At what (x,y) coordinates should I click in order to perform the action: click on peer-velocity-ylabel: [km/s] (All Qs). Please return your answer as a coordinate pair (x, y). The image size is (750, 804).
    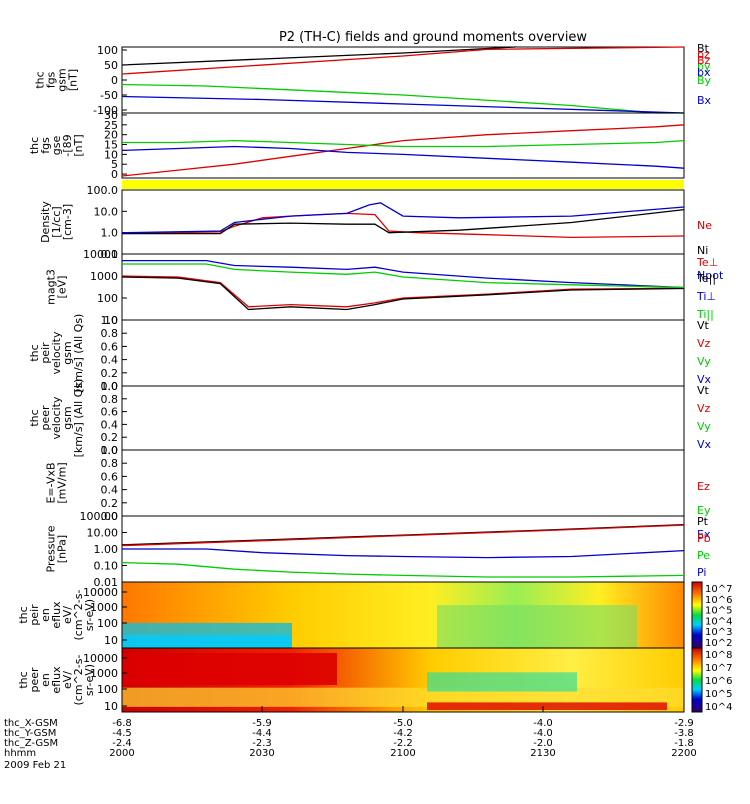
    Looking at the image, I should click on (78, 418).